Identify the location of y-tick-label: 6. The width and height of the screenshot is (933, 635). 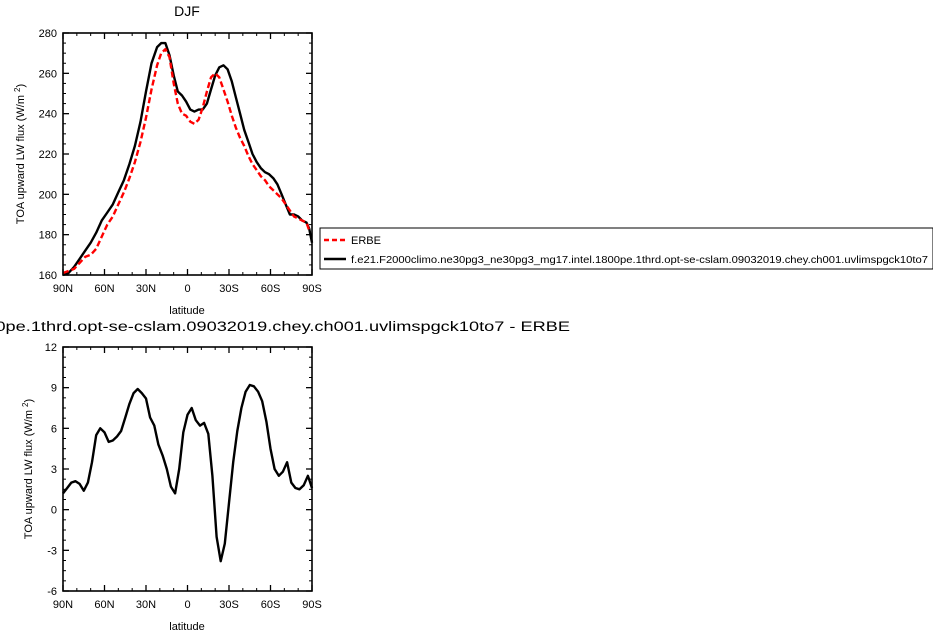
(54, 429).